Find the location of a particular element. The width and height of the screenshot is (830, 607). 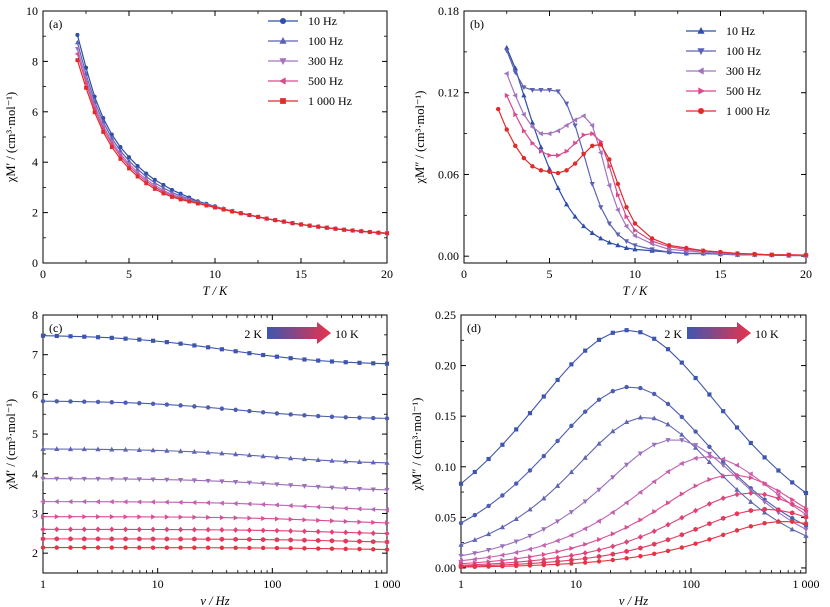

y-tick-label: 6 is located at coordinates (35, 112).